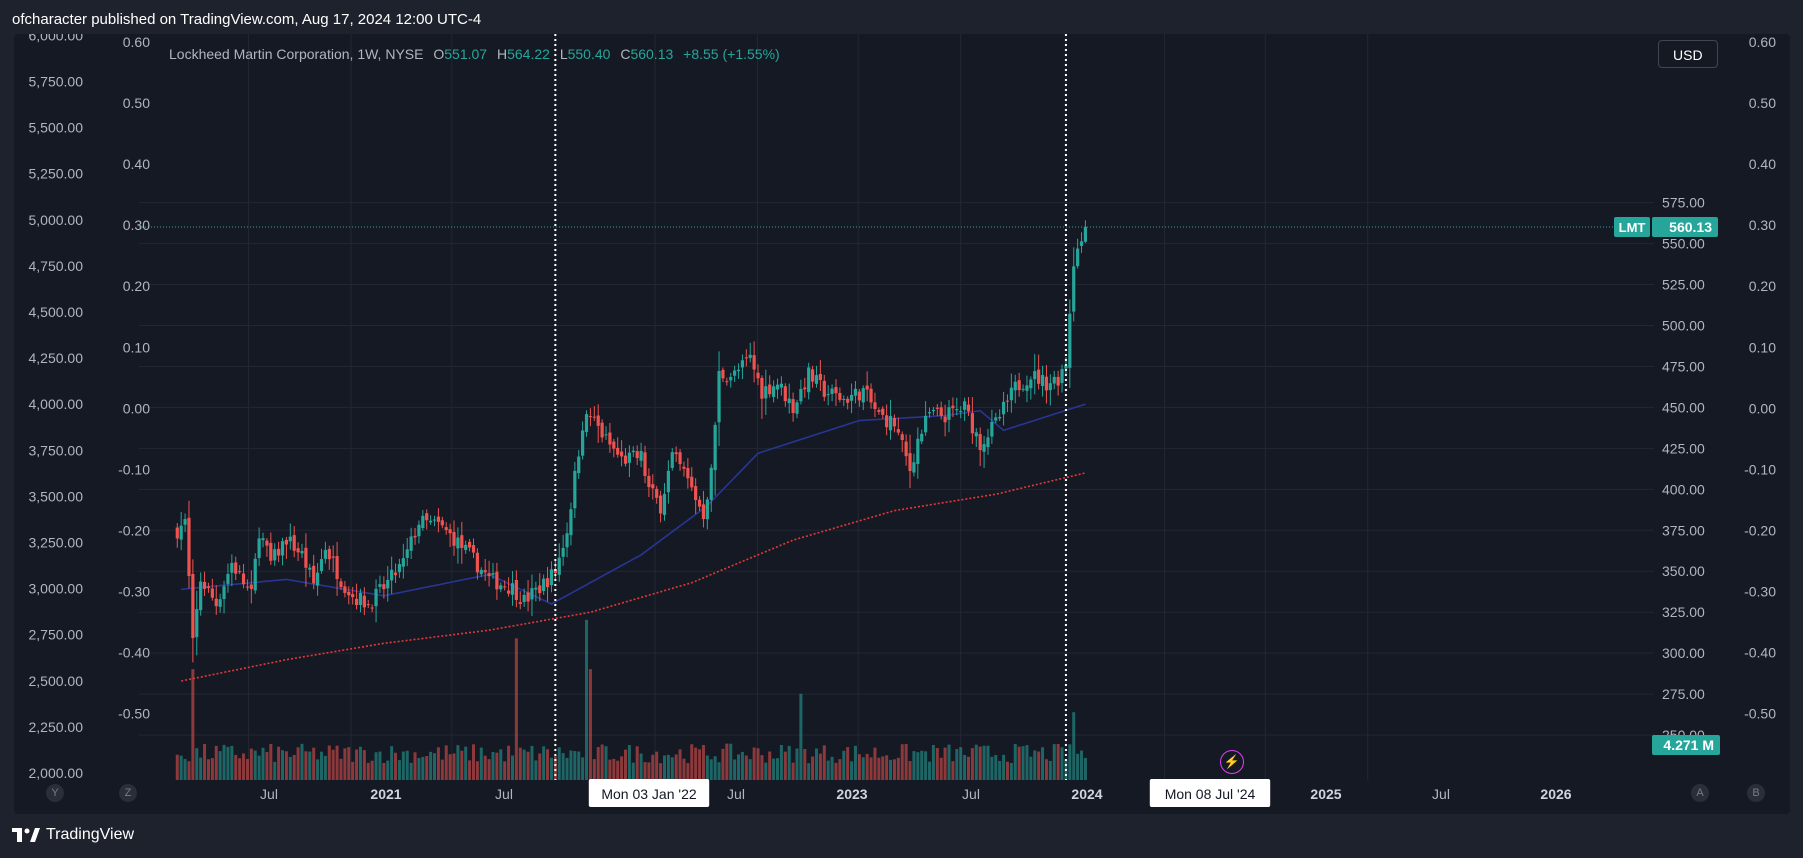 This screenshot has width=1803, height=858. Describe the element at coordinates (73, 835) in the screenshot. I see `tradingview-brand: TradingView` at that location.